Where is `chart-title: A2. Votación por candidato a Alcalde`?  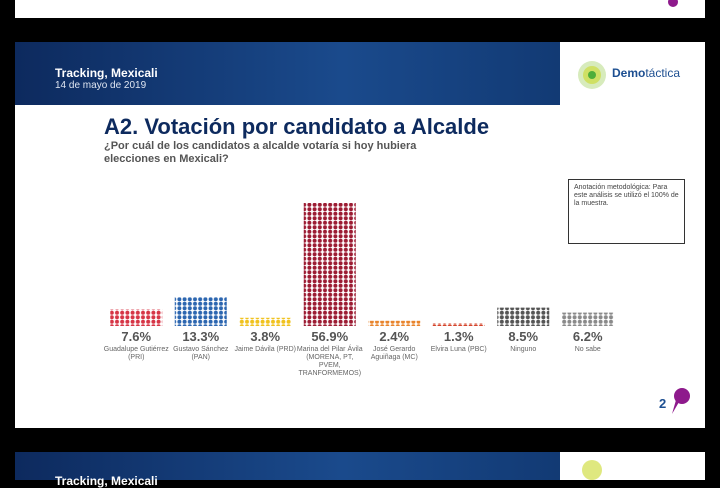
chart-title: A2. Votación por candidato a Alcalde is located at coordinates (297, 126).